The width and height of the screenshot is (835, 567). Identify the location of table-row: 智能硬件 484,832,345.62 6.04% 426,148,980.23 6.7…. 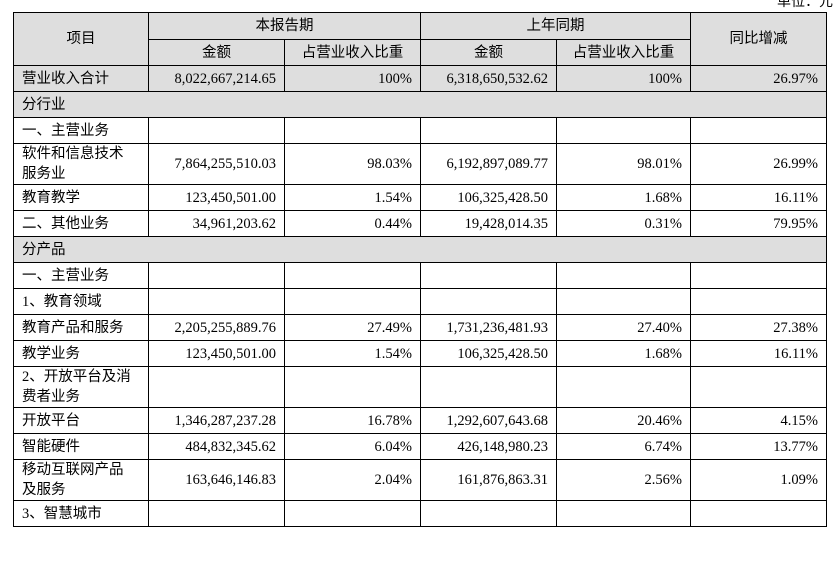
(420, 446).